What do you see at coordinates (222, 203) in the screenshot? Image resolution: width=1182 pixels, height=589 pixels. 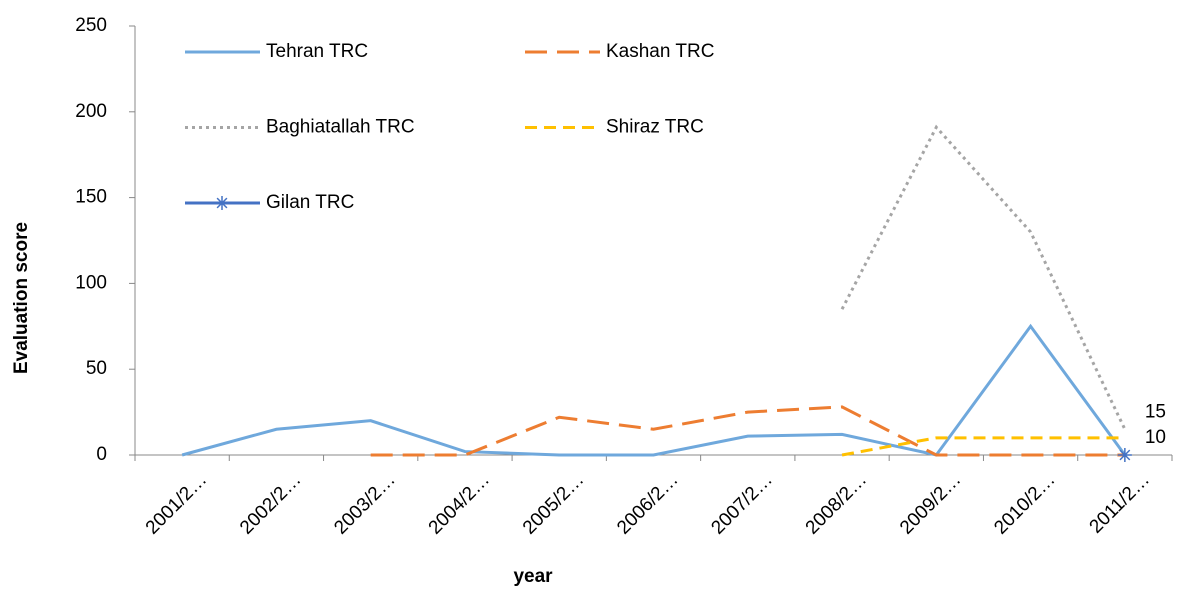 I see `legend-marker` at bounding box center [222, 203].